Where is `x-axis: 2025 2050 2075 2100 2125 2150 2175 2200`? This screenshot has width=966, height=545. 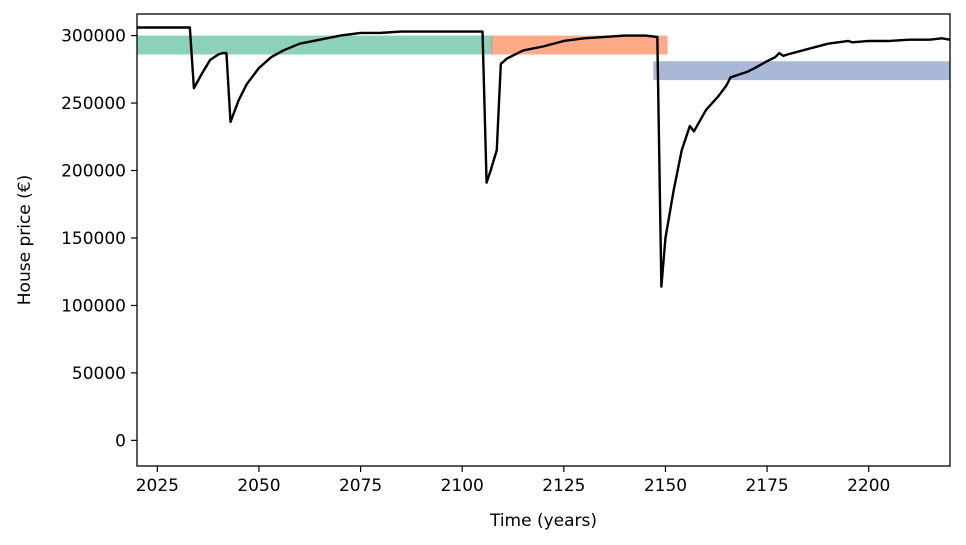 x-axis: 2025 2050 2075 2100 2125 2150 2175 2200 is located at coordinates (513, 481).